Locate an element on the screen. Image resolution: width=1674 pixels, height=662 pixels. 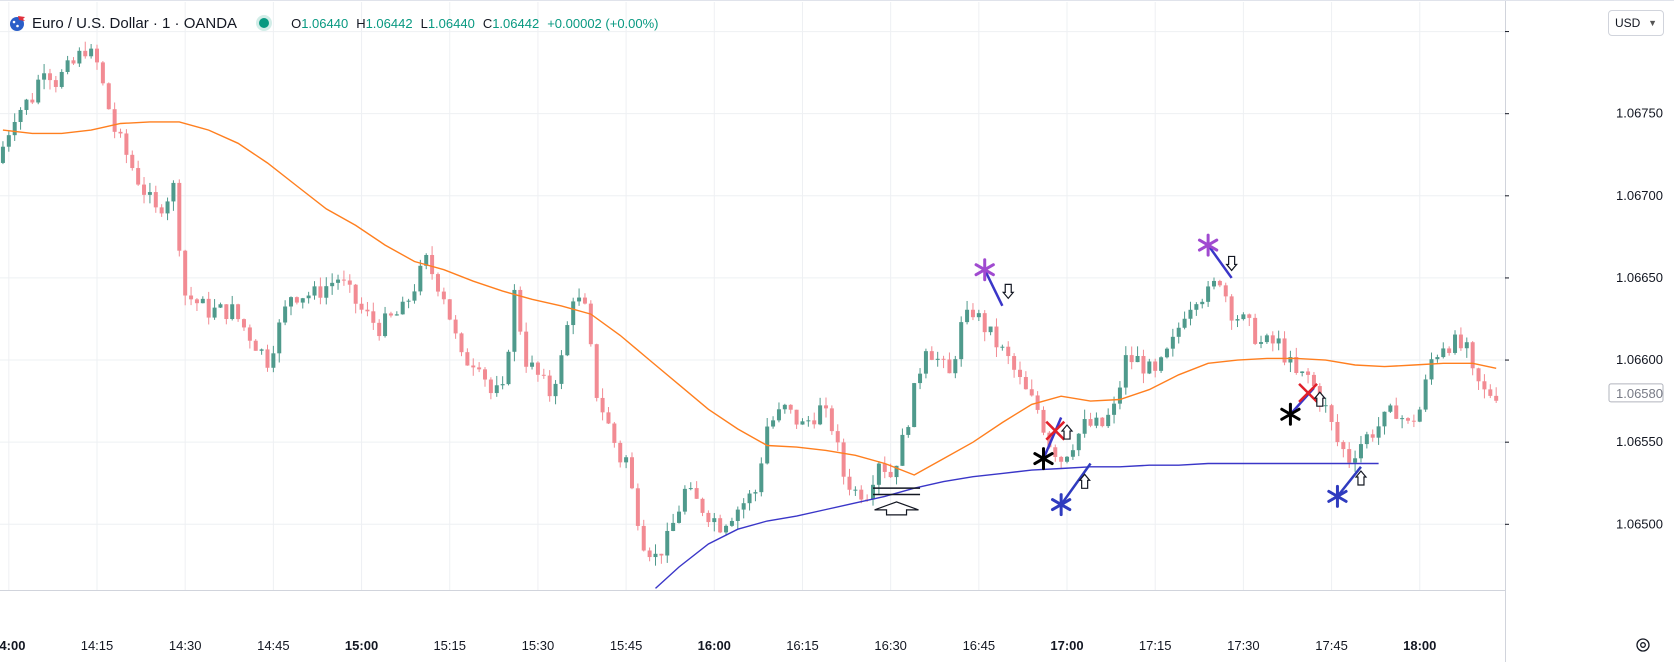
cross-icon is located at coordinates (1308, 393).